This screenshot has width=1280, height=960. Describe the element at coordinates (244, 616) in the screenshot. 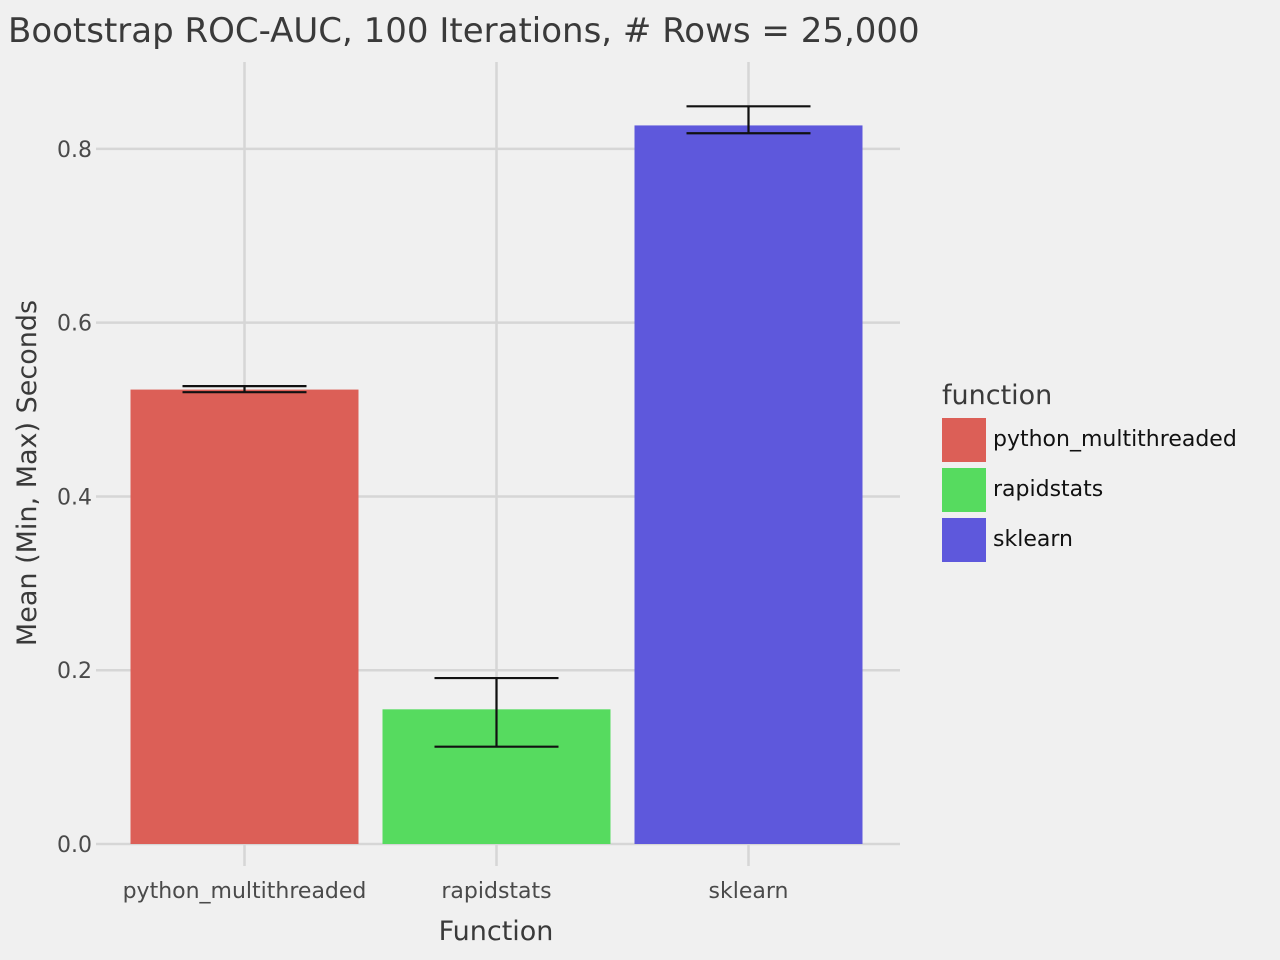

I see `bar-python_multithreaded` at that location.